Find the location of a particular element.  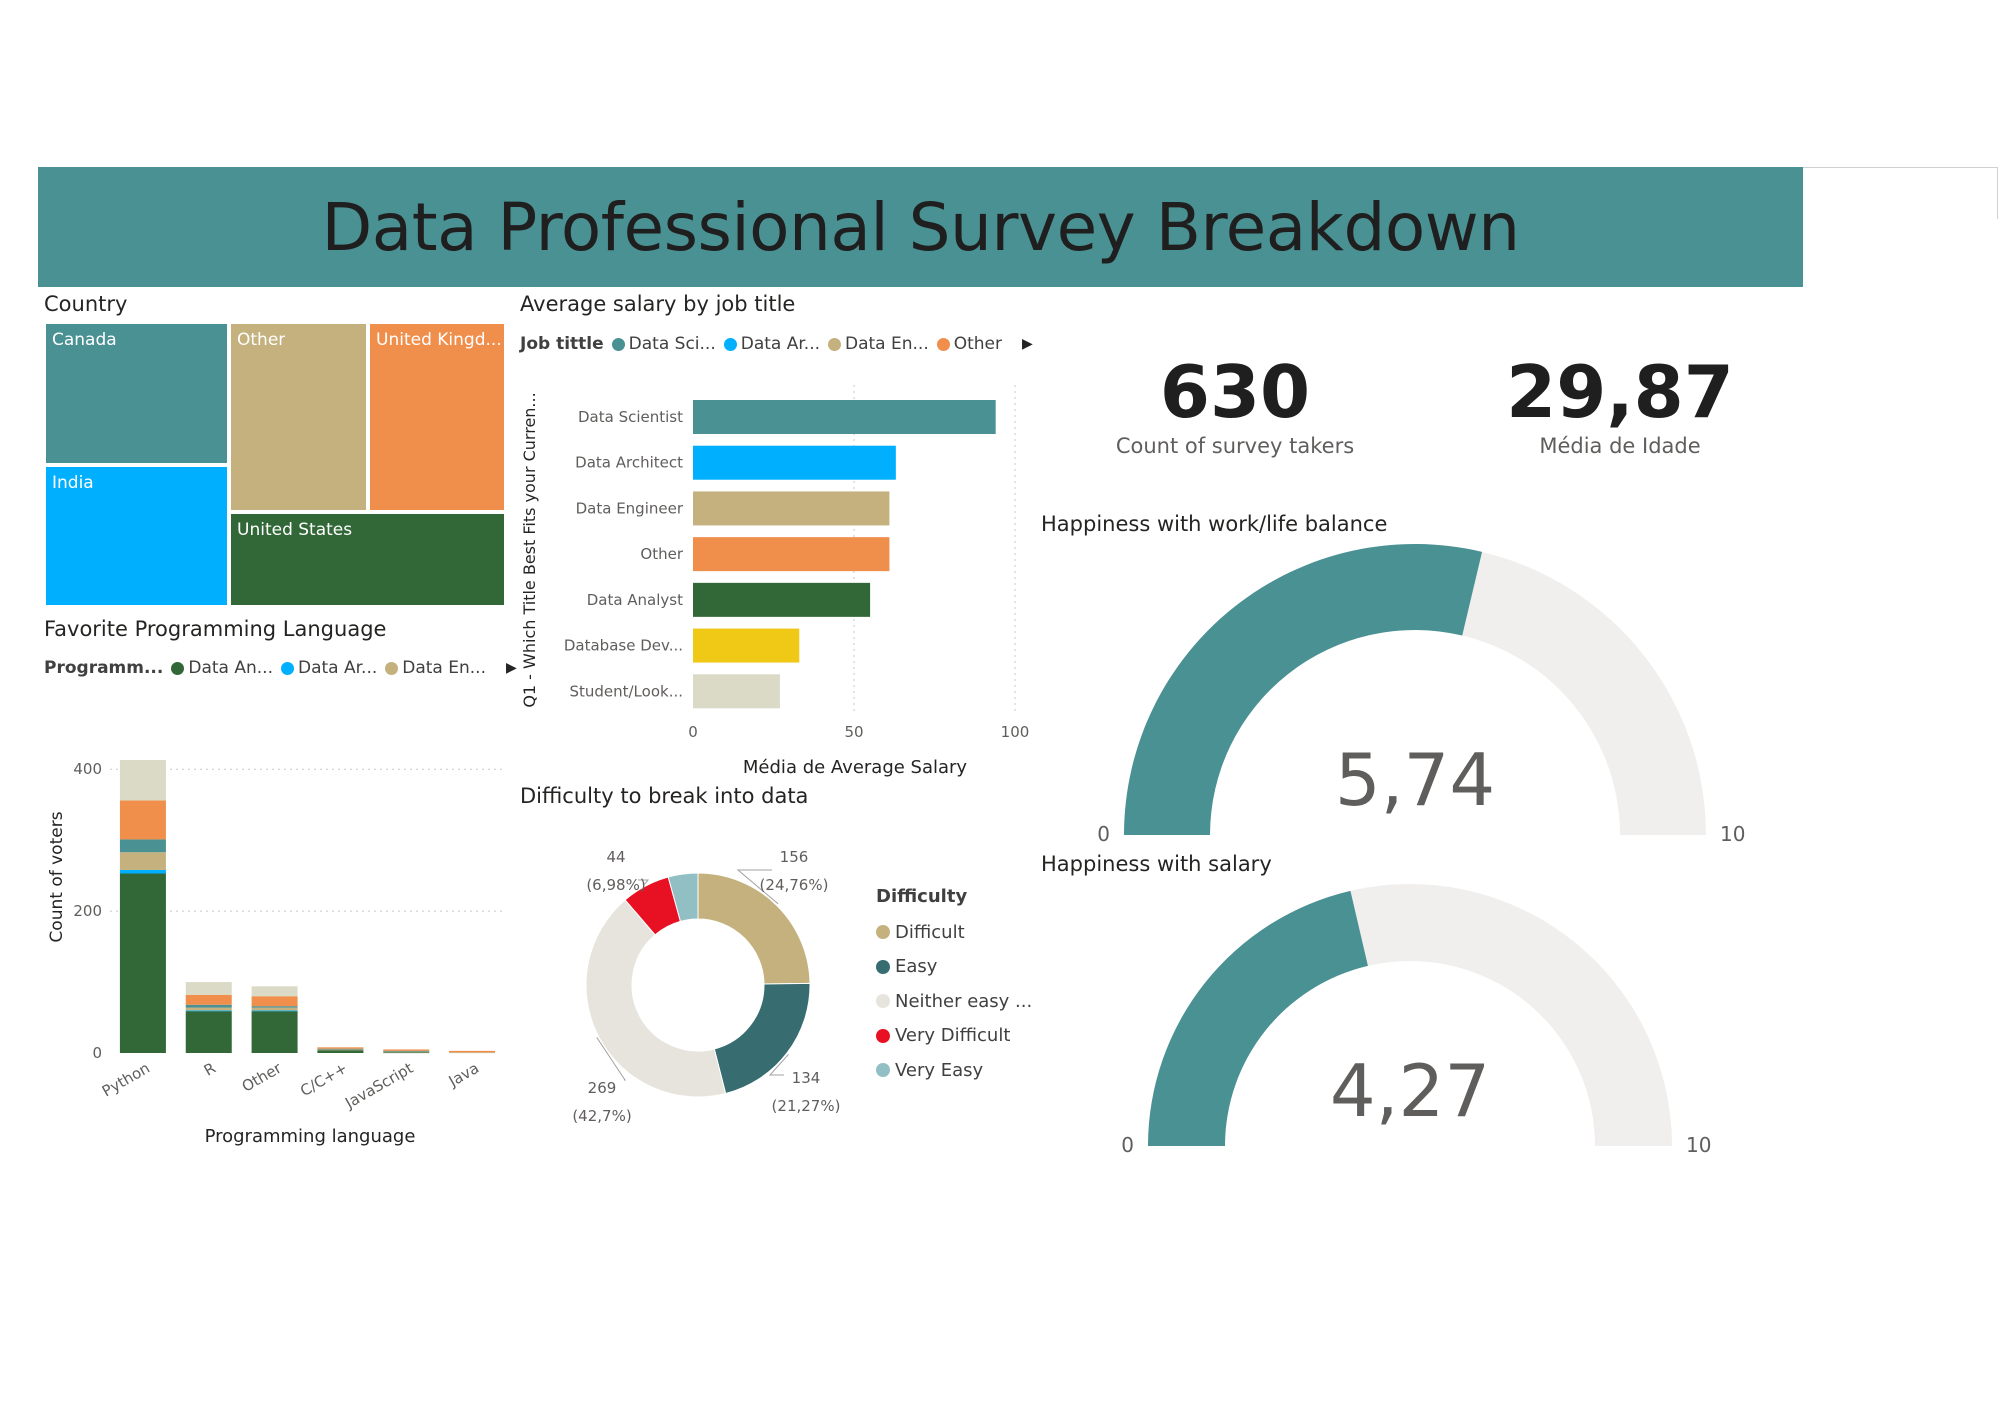

data-label: 44 is located at coordinates (615, 857).